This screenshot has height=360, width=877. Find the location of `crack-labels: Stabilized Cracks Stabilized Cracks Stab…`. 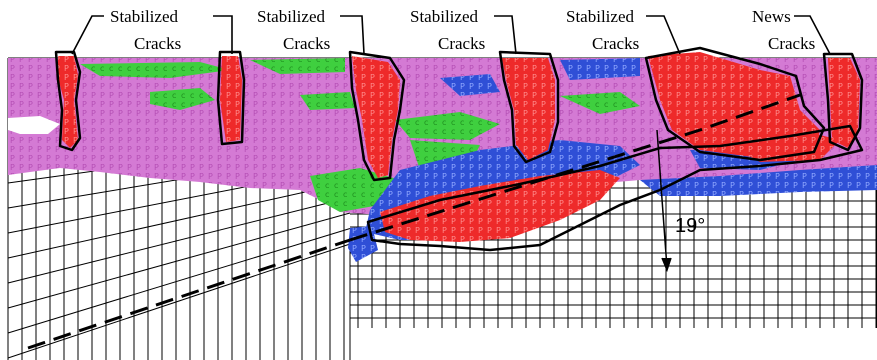

crack-labels: Stabilized Cracks Stabilized Cracks Stab… is located at coordinates (462, 30).